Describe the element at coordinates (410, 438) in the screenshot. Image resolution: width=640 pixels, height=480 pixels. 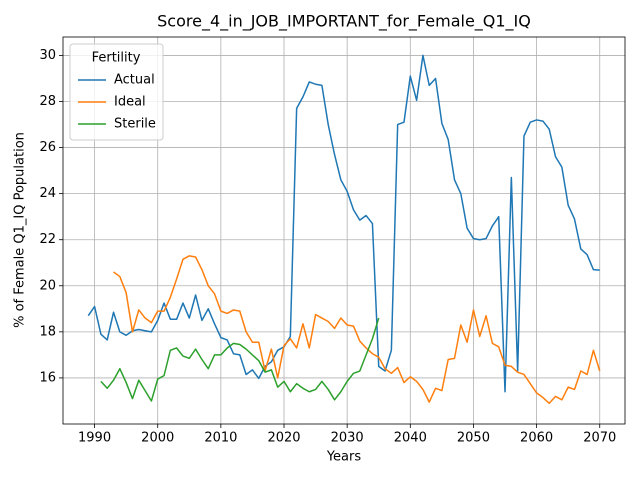
I see `x-tick-label: 2040` at that location.